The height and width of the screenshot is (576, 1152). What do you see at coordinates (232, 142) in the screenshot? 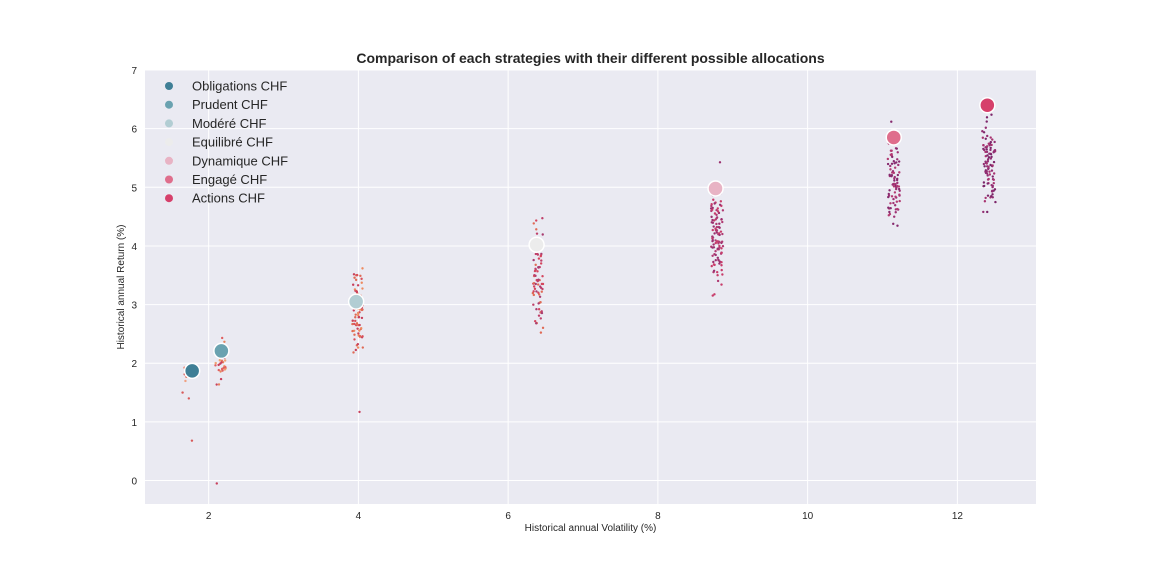
I see `legend-entry: Equilibré CHF` at bounding box center [232, 142].